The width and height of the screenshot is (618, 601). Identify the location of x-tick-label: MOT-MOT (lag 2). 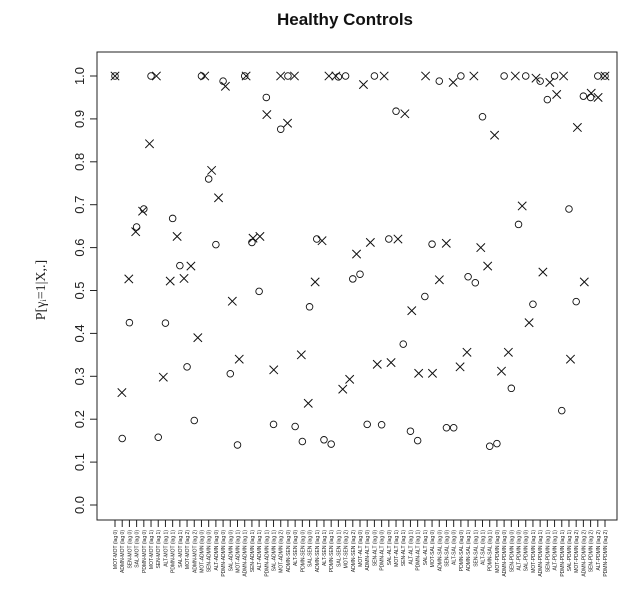
(188, 549).